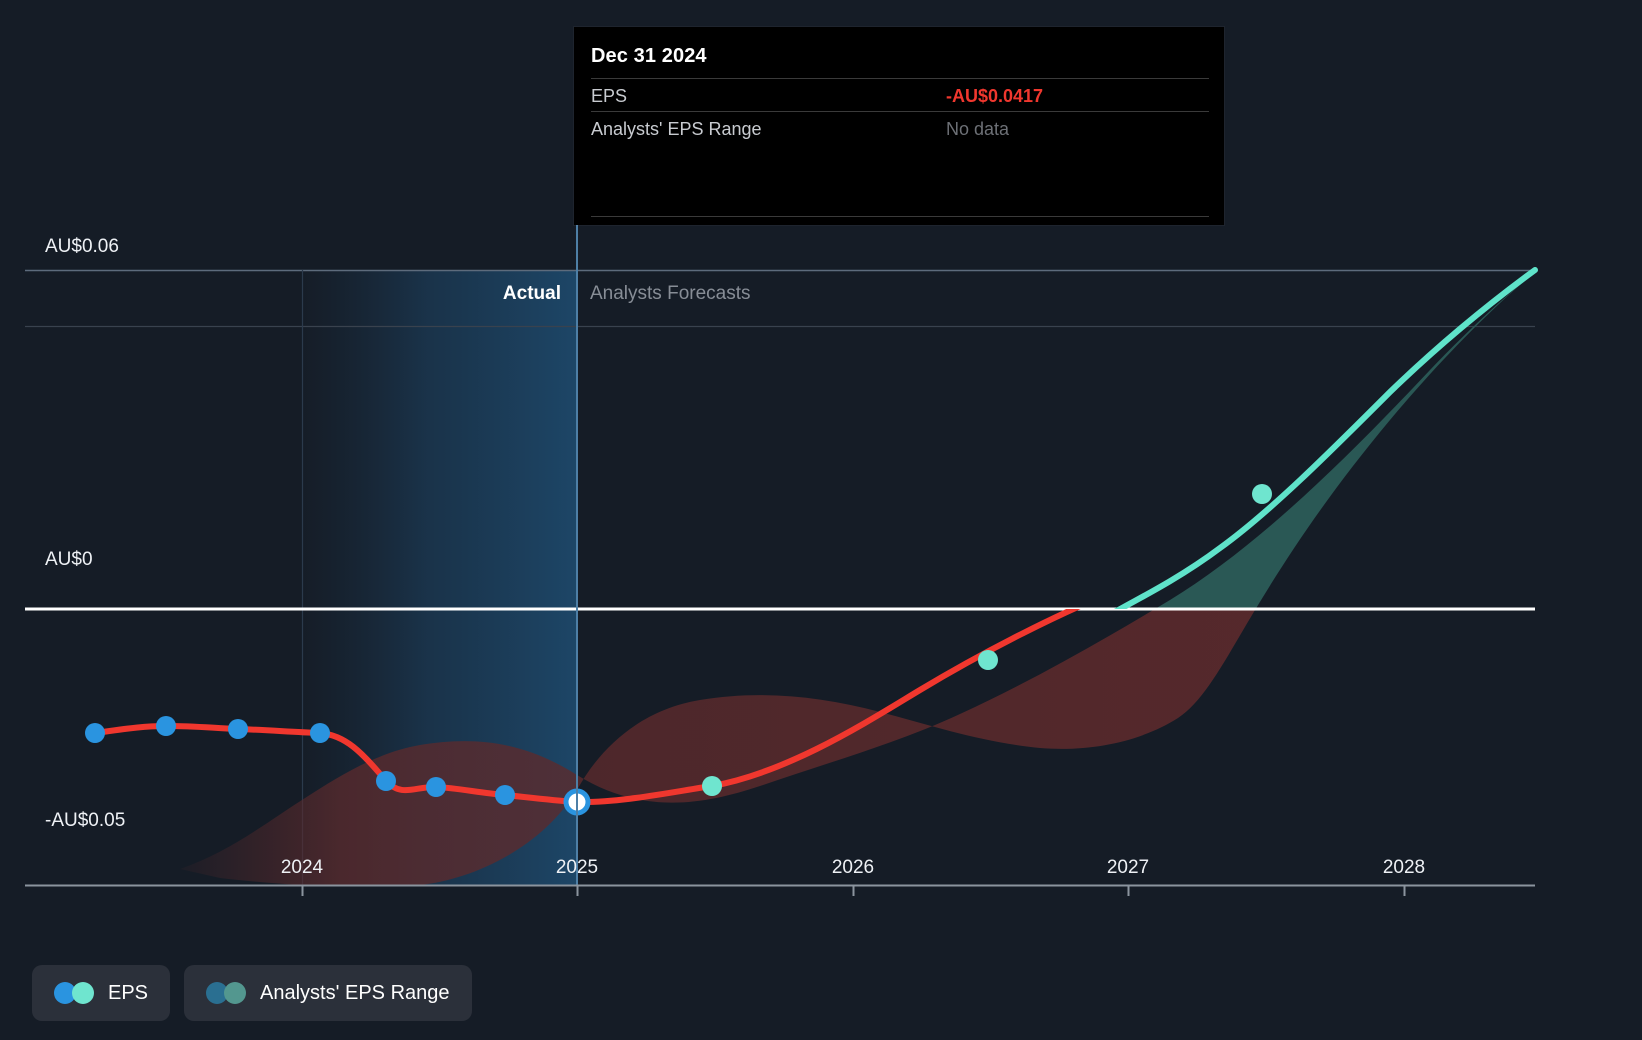 The width and height of the screenshot is (1642, 1040). I want to click on tooltip-footer-divider-row, so click(900, 232).